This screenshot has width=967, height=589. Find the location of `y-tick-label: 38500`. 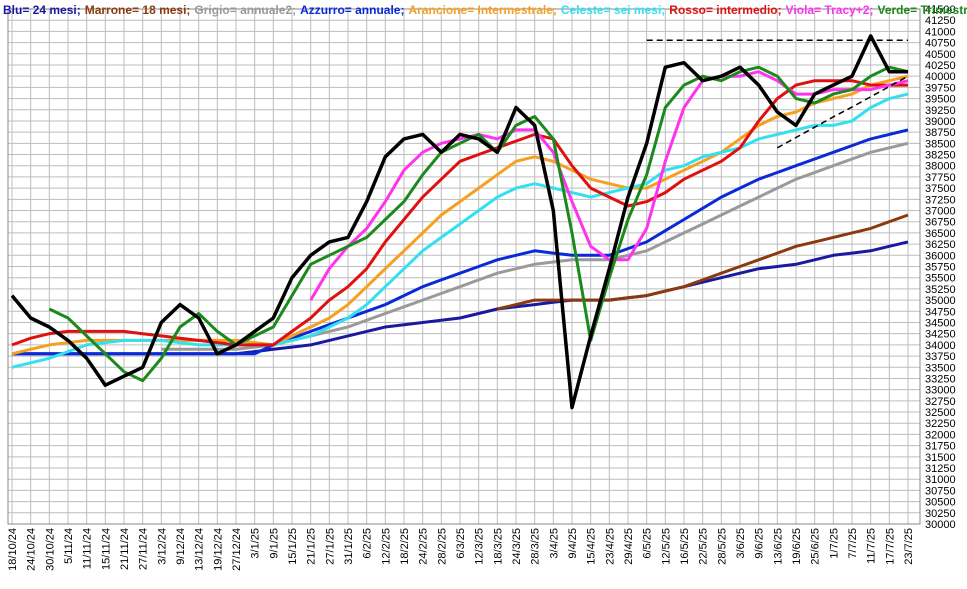

y-tick-label: 38500 is located at coordinates (940, 144).